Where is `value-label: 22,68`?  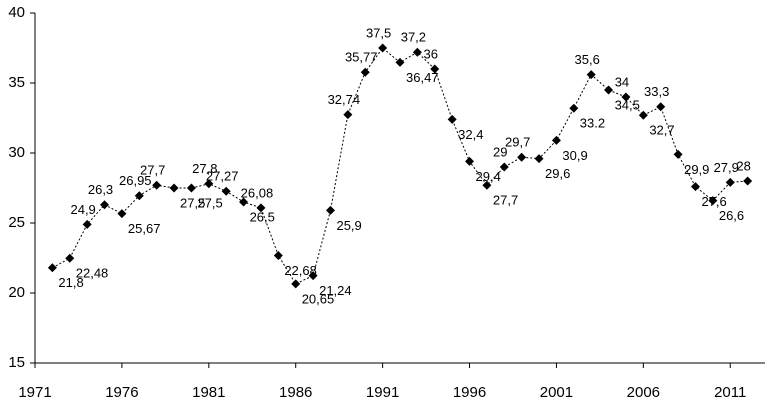
value-label: 22,68 is located at coordinates (300, 270).